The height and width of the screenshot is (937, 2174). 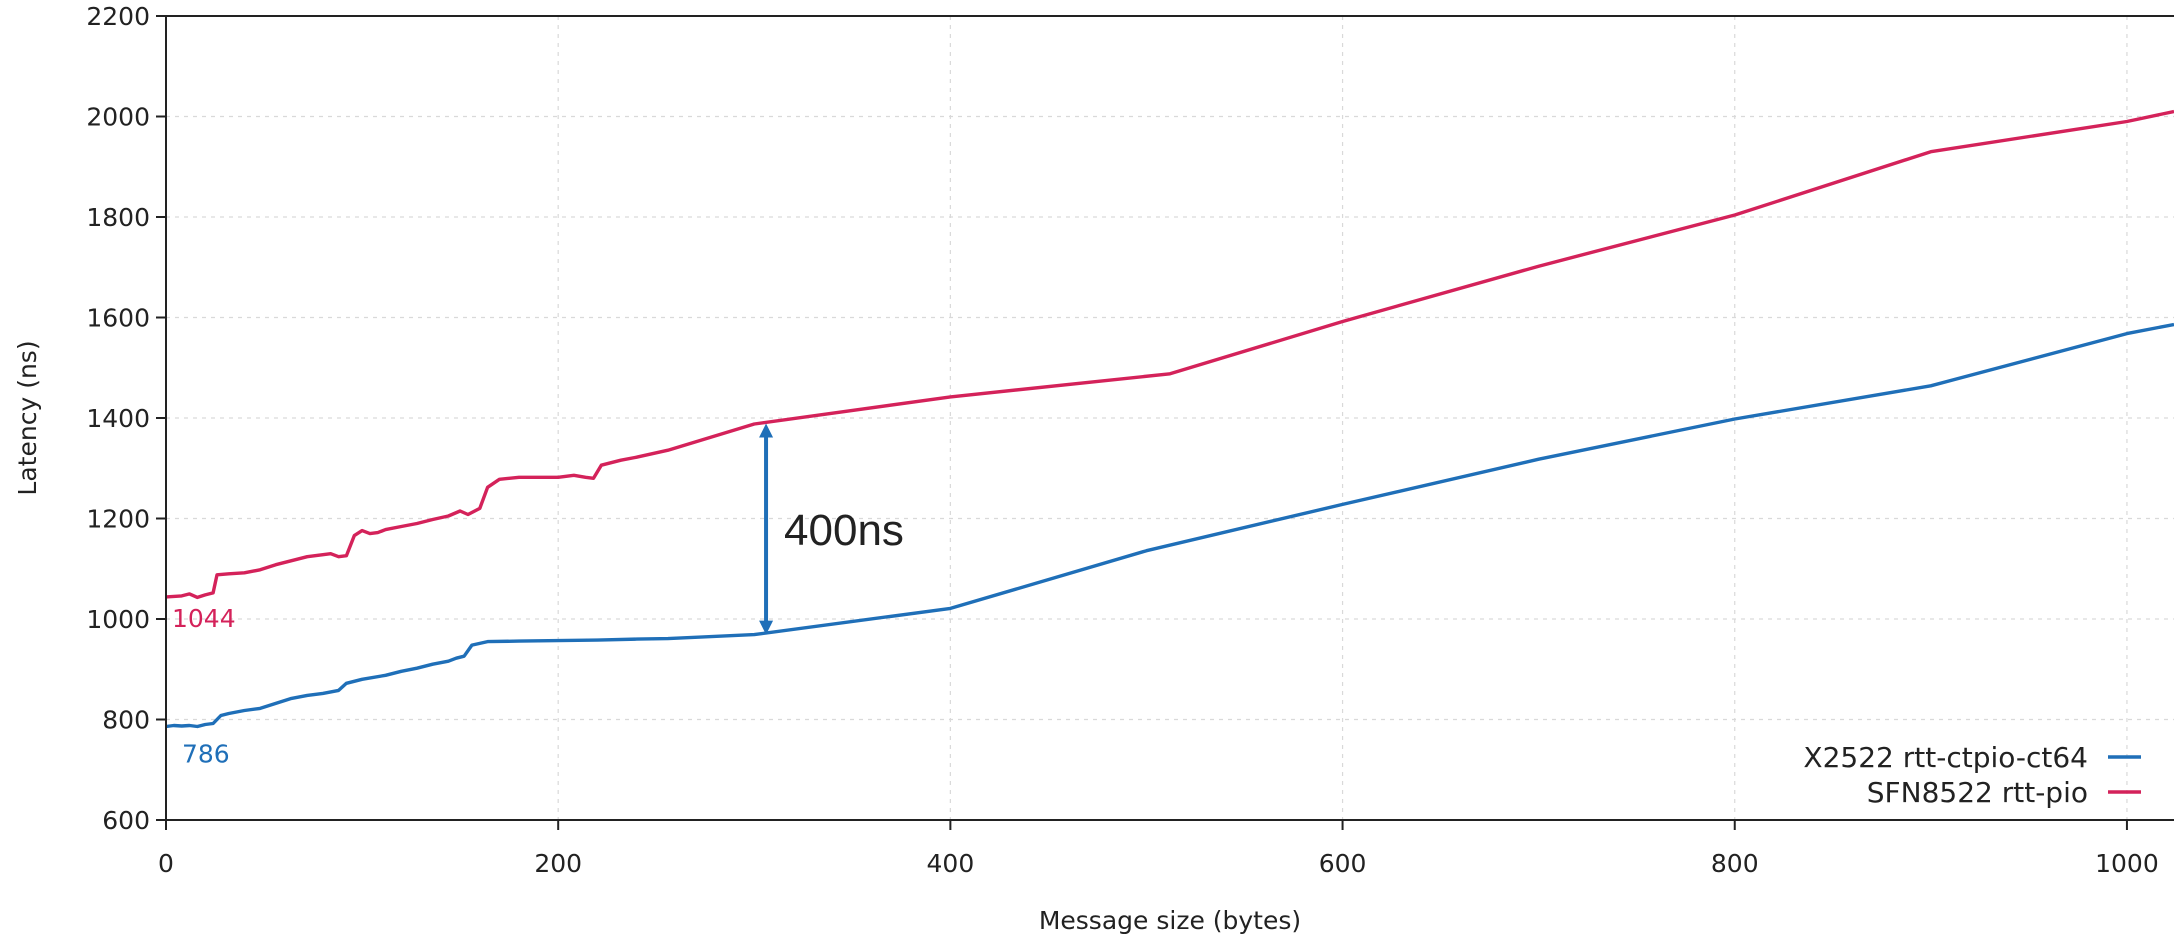 What do you see at coordinates (951, 863) in the screenshot?
I see `x-tick-label: 400` at bounding box center [951, 863].